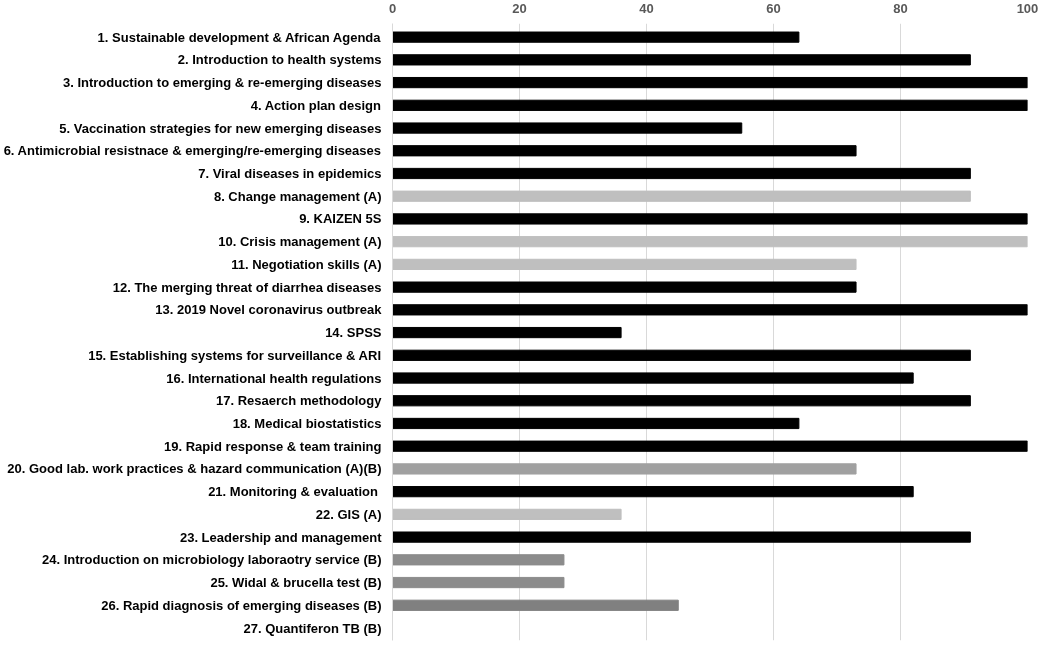 Image resolution: width=1051 pixels, height=650 pixels. I want to click on y-tick-label: 23. Leadership and management, so click(281, 537).